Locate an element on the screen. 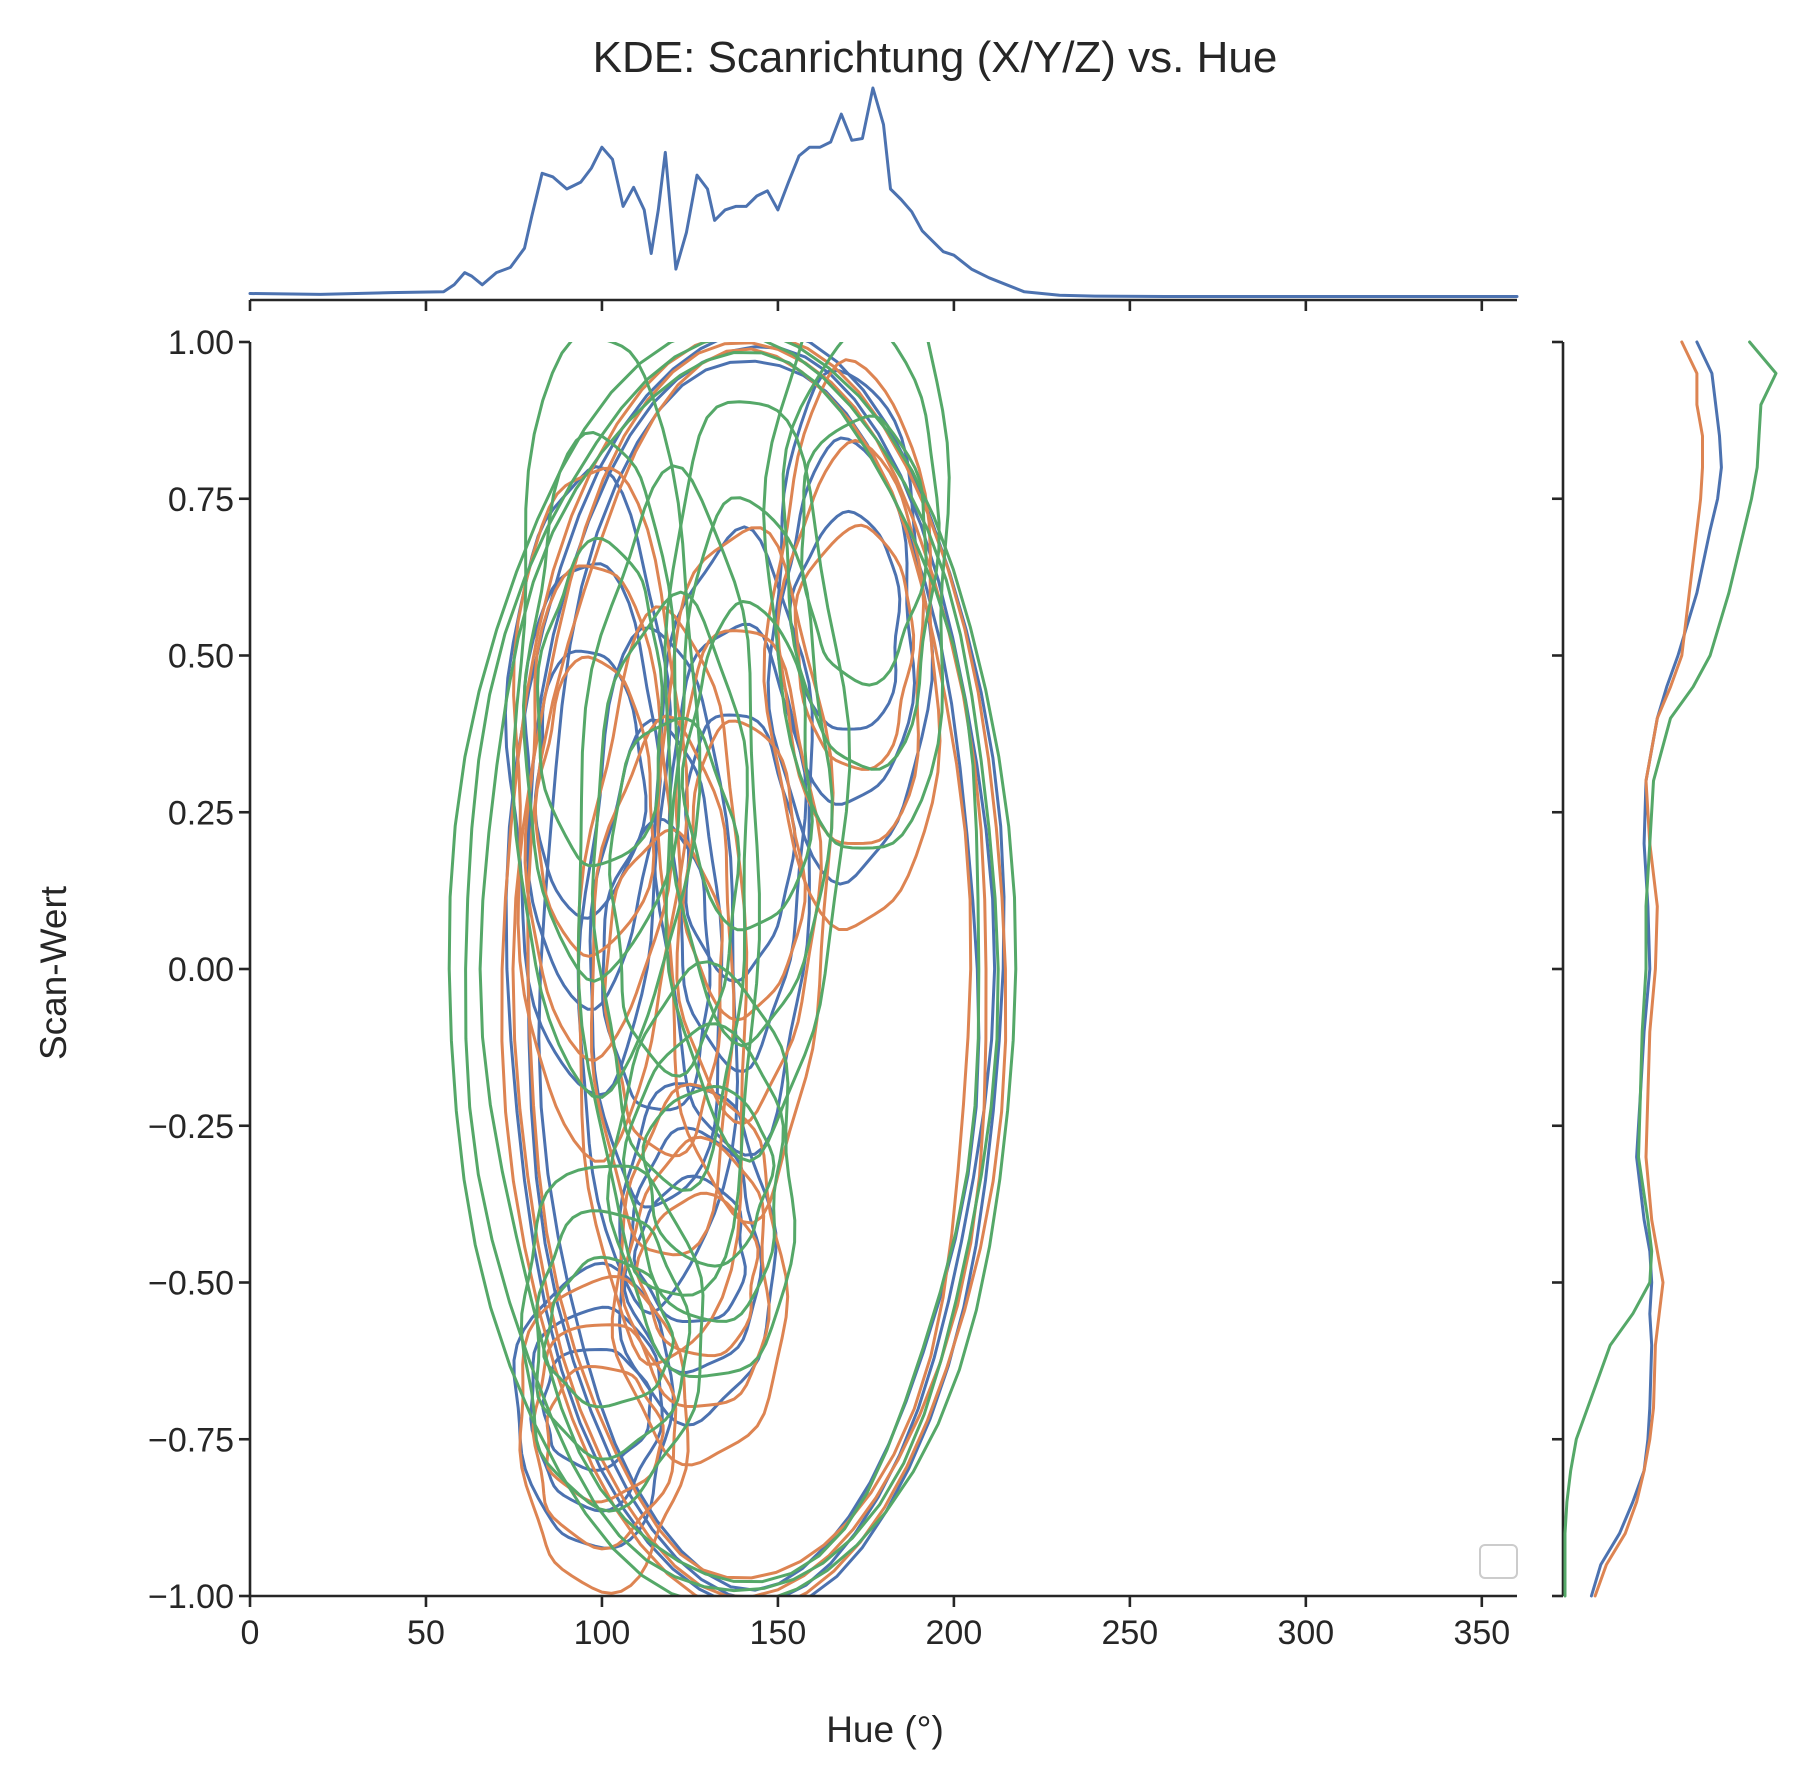  chart-title: KDE: Scanrichtung (X/Y/Z) vs. Hue is located at coordinates (935, 57).